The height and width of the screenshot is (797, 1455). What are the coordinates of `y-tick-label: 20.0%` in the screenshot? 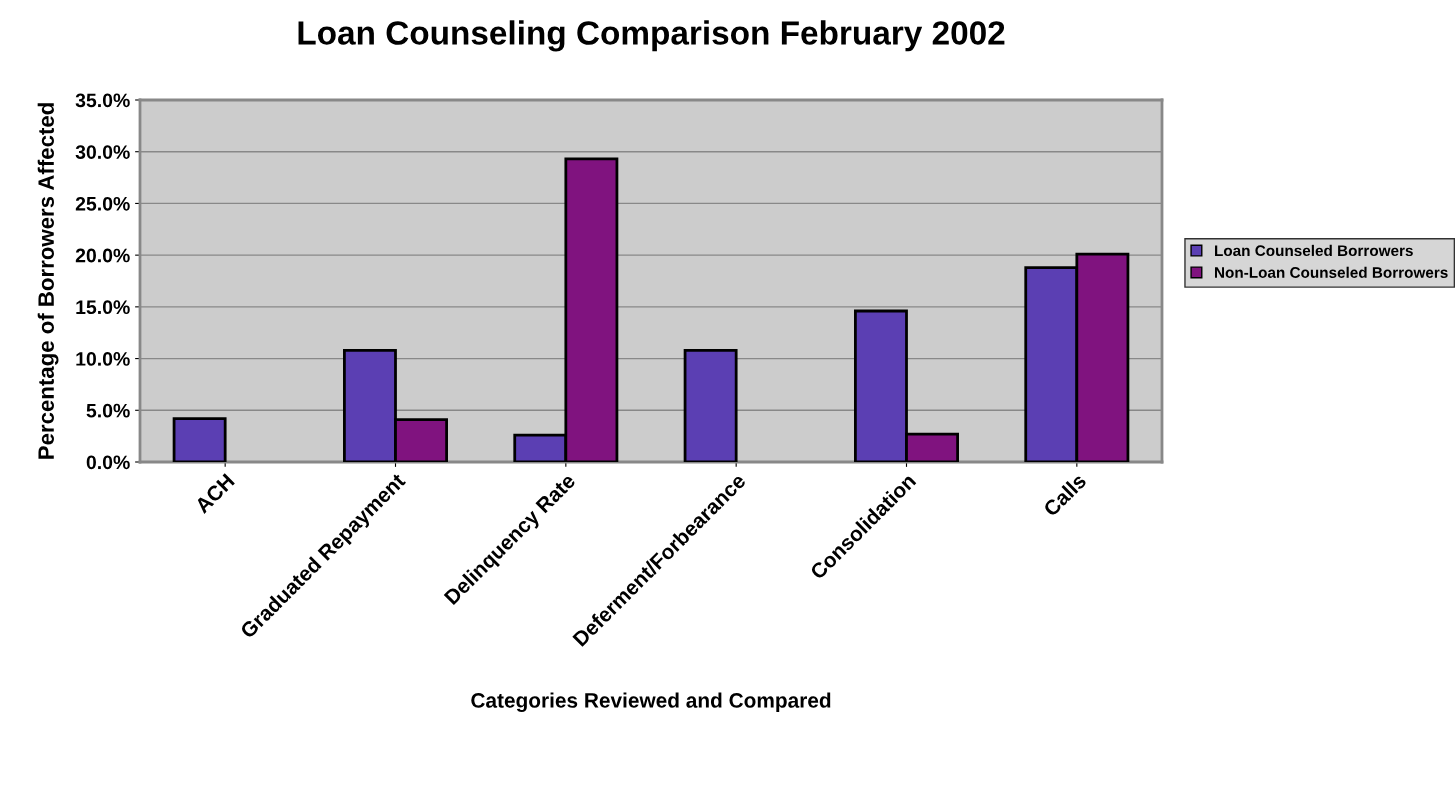 It's located at (102, 255).